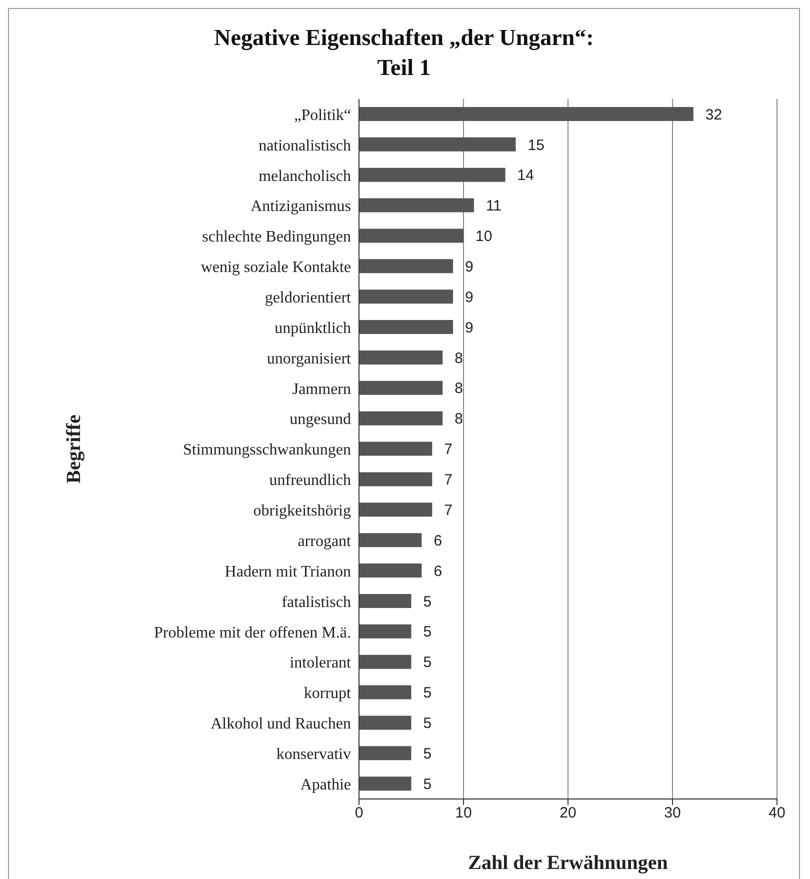  I want to click on y-tick-label: Hadern mit Trianon, so click(287, 571).